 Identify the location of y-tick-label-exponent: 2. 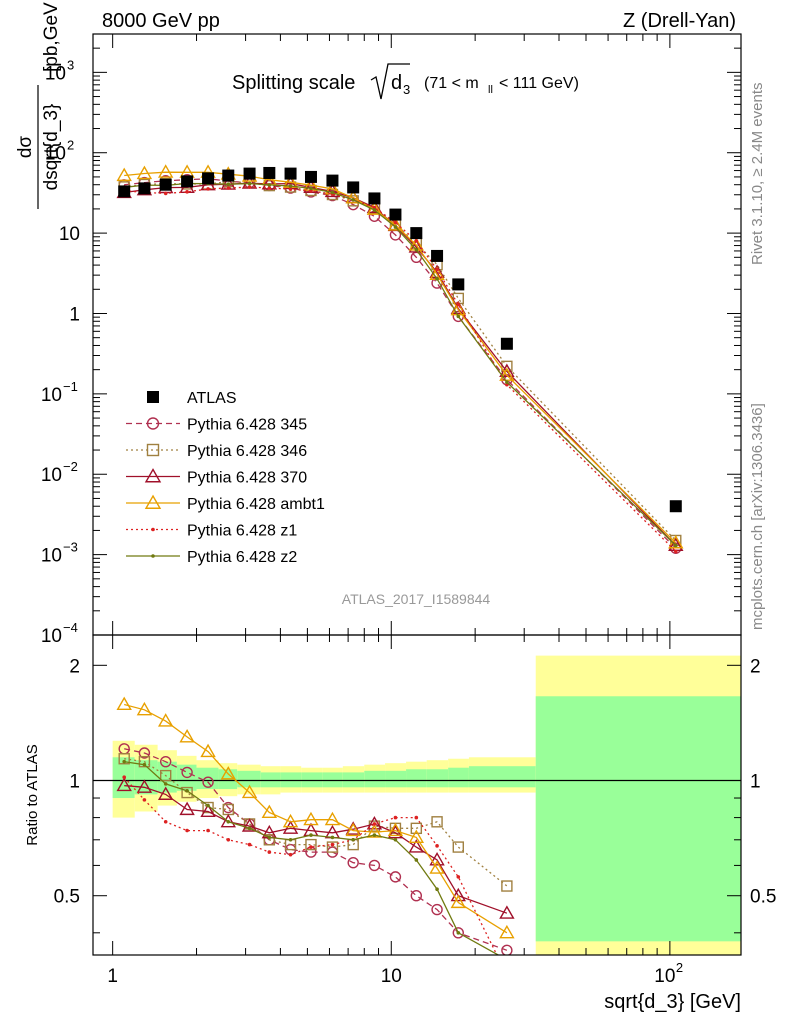
(70, 145).